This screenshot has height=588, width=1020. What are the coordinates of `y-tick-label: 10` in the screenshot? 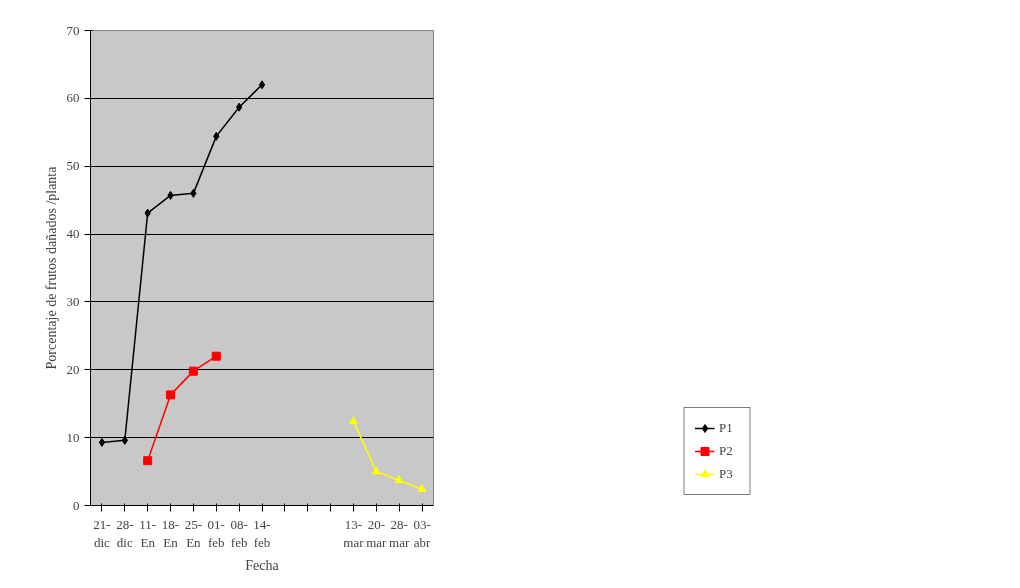 It's located at (73, 437).